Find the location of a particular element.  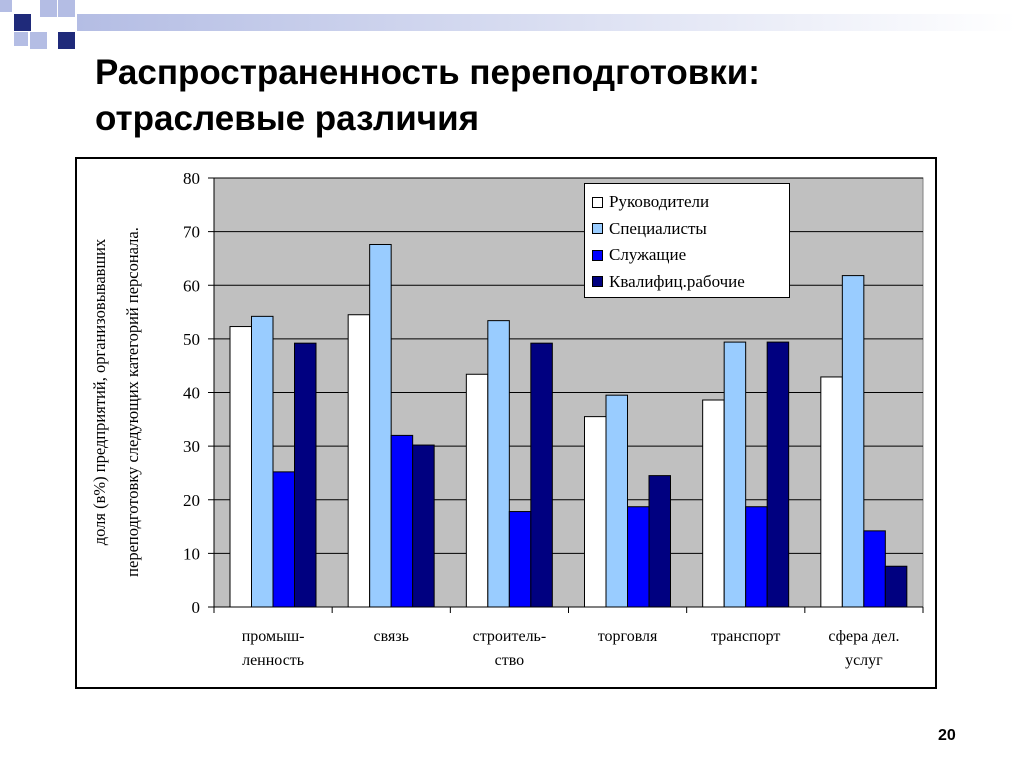

slide-title-line-1: Распространенность переподготовки: is located at coordinates (427, 72).